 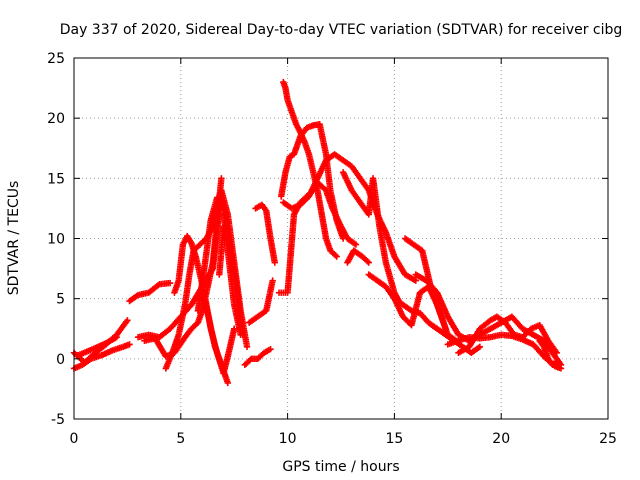 What do you see at coordinates (56, 59) in the screenshot?
I see `y-tick-label: 25` at bounding box center [56, 59].